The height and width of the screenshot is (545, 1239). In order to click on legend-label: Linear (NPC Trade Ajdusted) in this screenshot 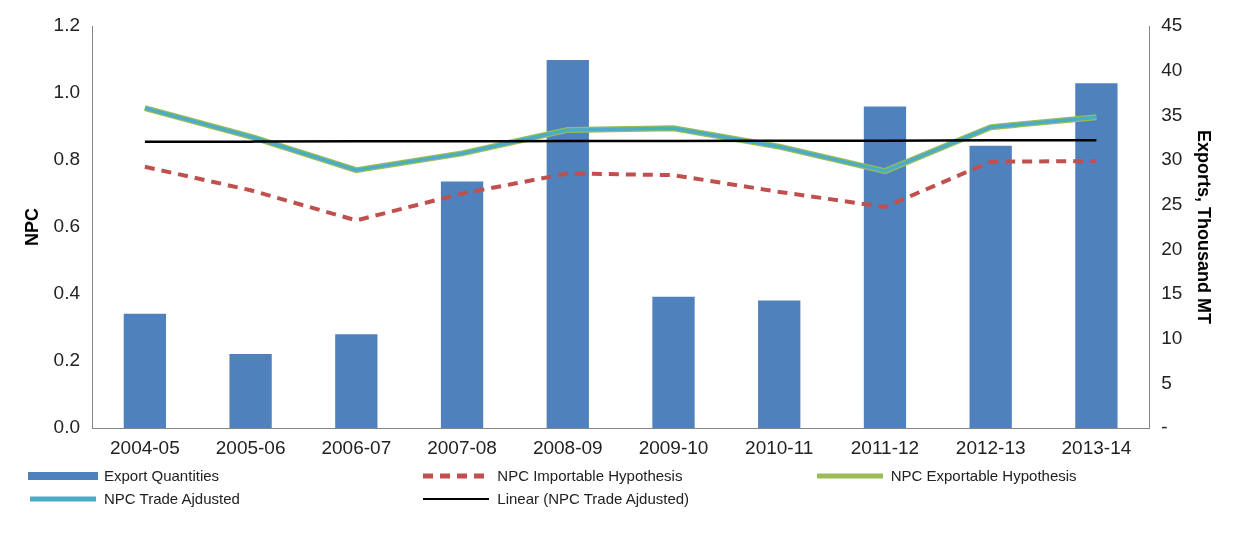, I will do `click(593, 498)`.